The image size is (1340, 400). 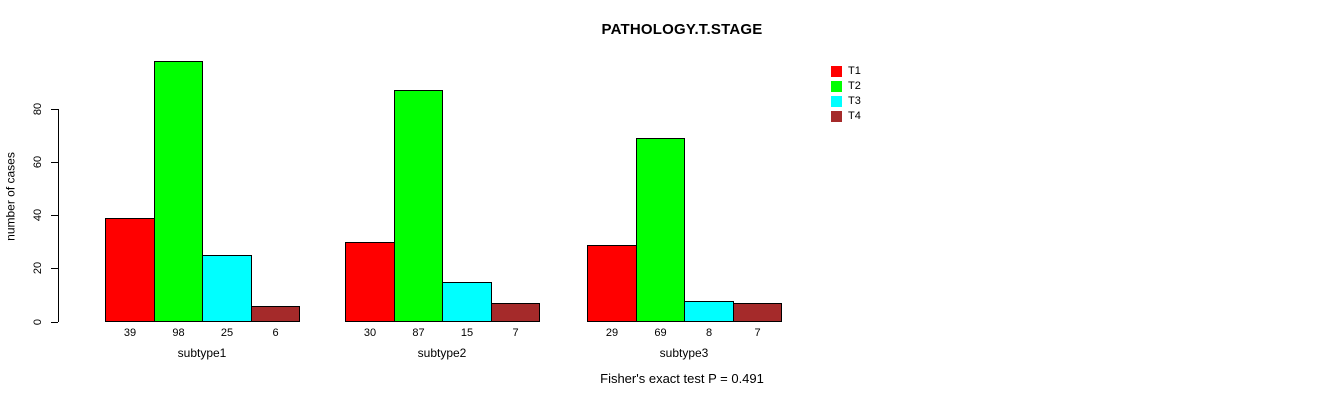 I want to click on category-label-subtype1: subtype1, so click(x=202, y=353).